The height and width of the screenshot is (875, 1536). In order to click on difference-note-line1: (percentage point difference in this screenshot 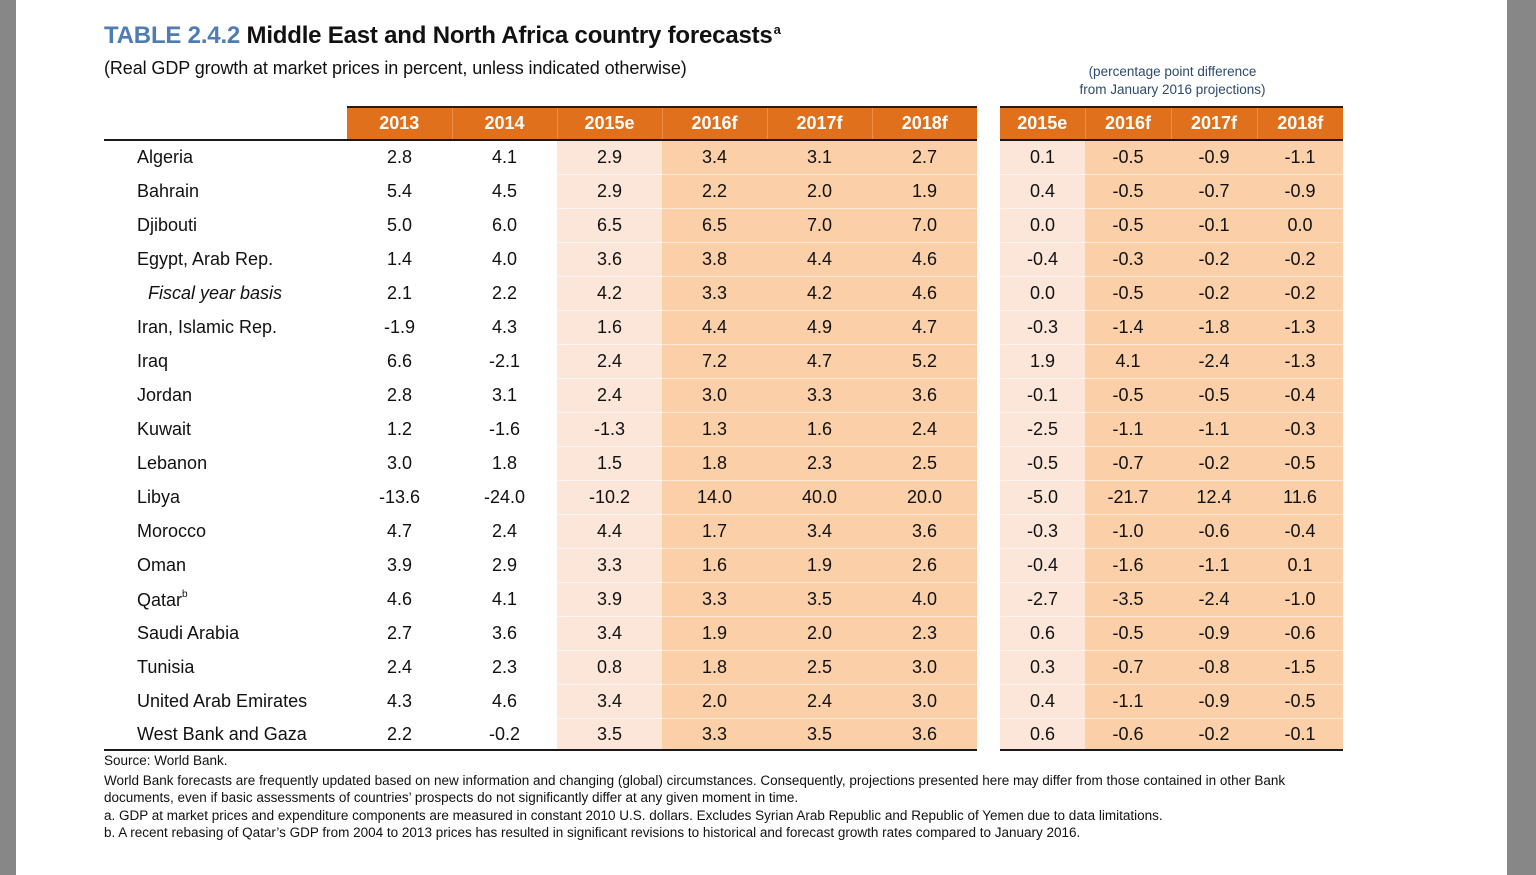, I will do `click(1172, 71)`.